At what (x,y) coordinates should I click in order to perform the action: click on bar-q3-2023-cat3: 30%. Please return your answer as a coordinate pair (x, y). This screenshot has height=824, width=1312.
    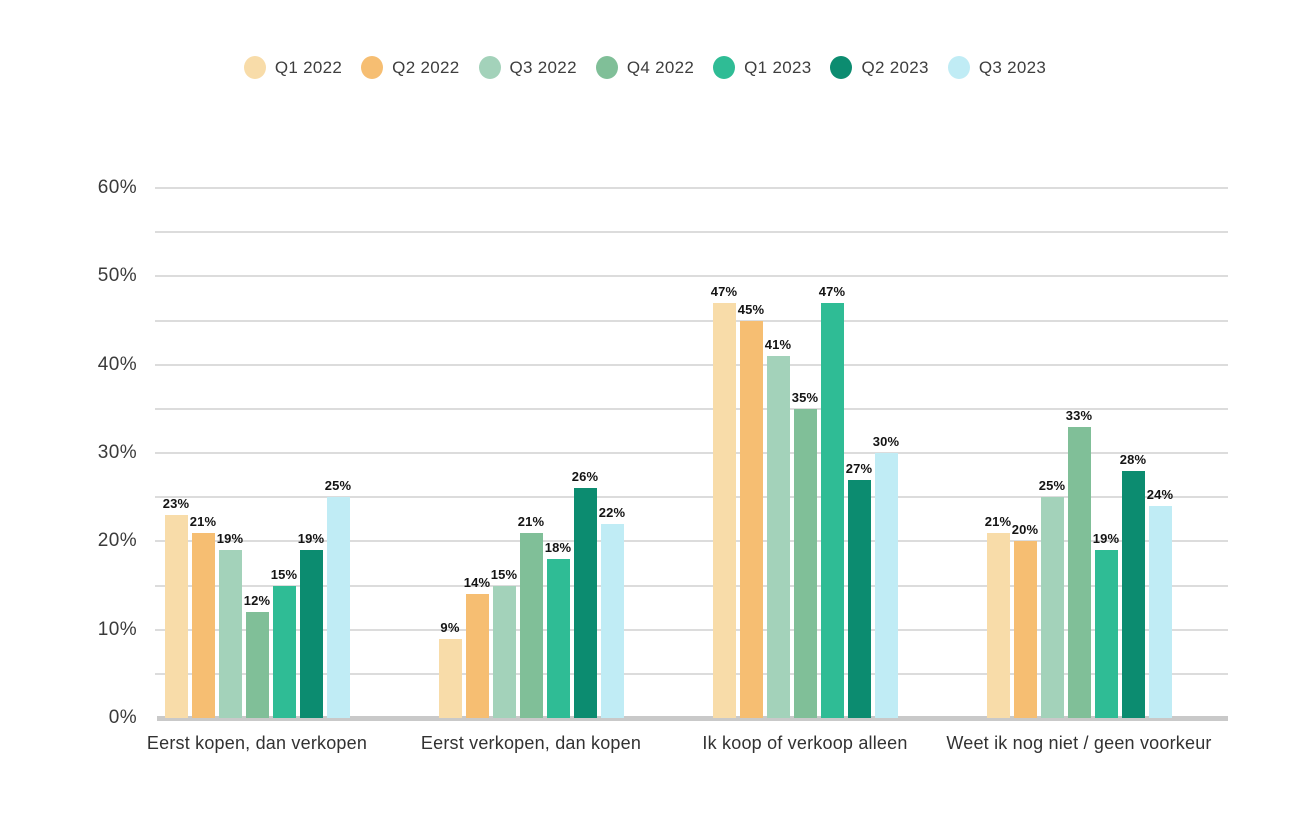
    Looking at the image, I should click on (886, 576).